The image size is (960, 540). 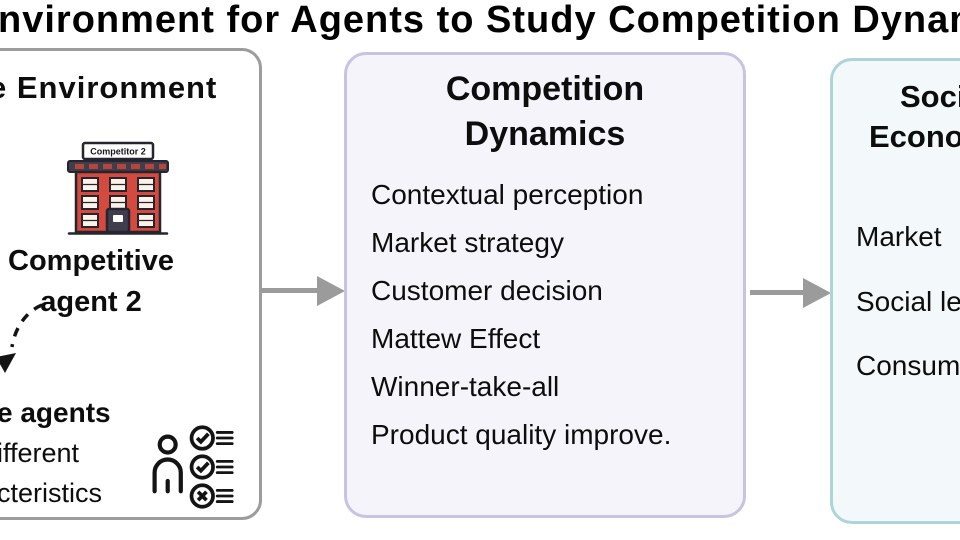 What do you see at coordinates (467, 242) in the screenshot?
I see `list-item: Market strategy` at bounding box center [467, 242].